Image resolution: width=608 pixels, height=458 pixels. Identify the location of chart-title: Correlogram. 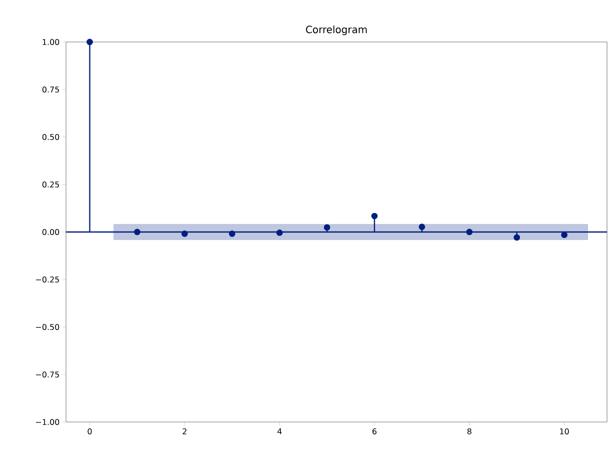
(336, 31).